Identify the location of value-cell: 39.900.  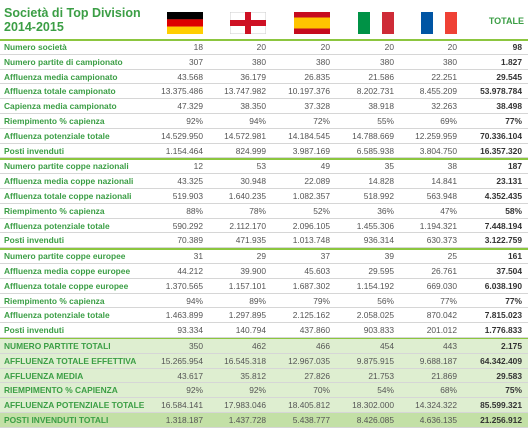
(253, 271).